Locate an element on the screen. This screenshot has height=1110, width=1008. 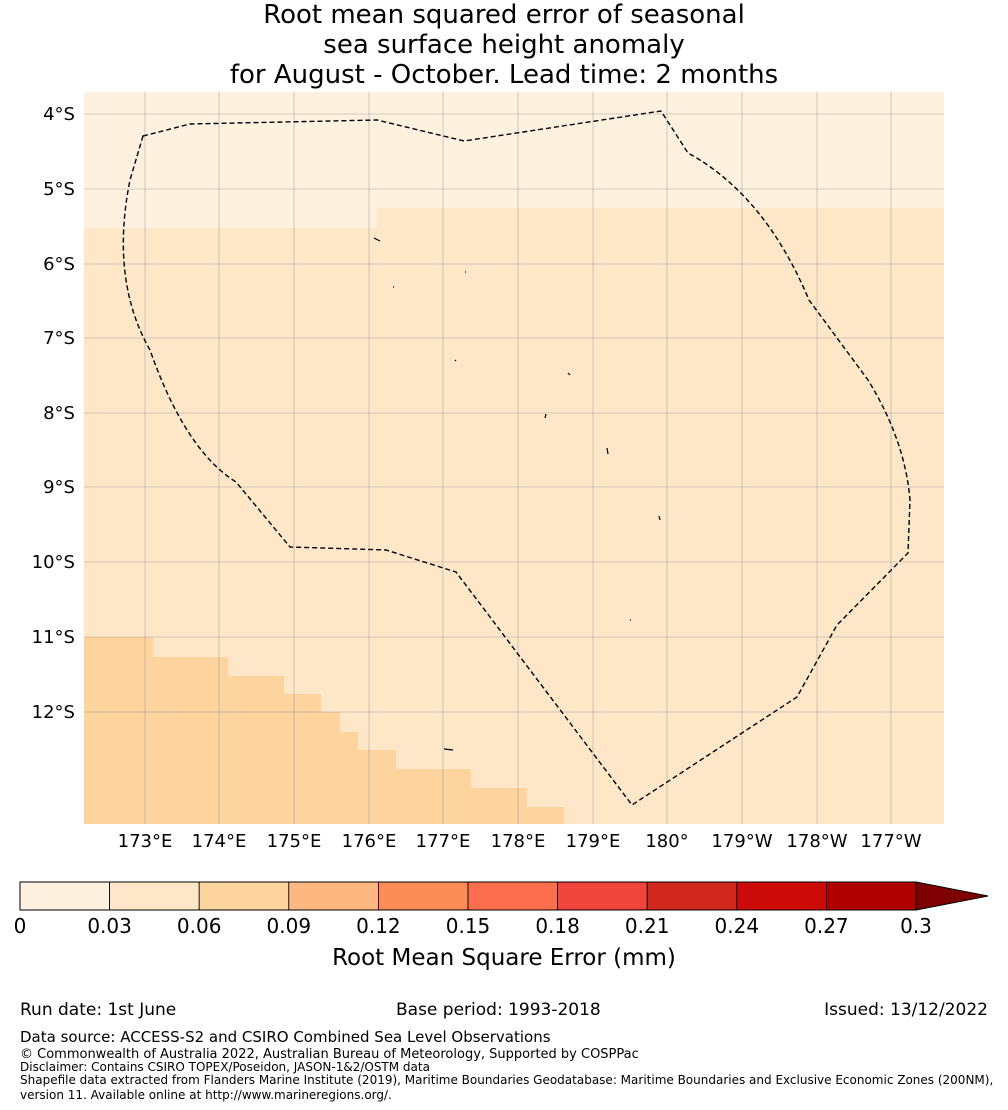
lon-label: 177°W is located at coordinates (890, 841).